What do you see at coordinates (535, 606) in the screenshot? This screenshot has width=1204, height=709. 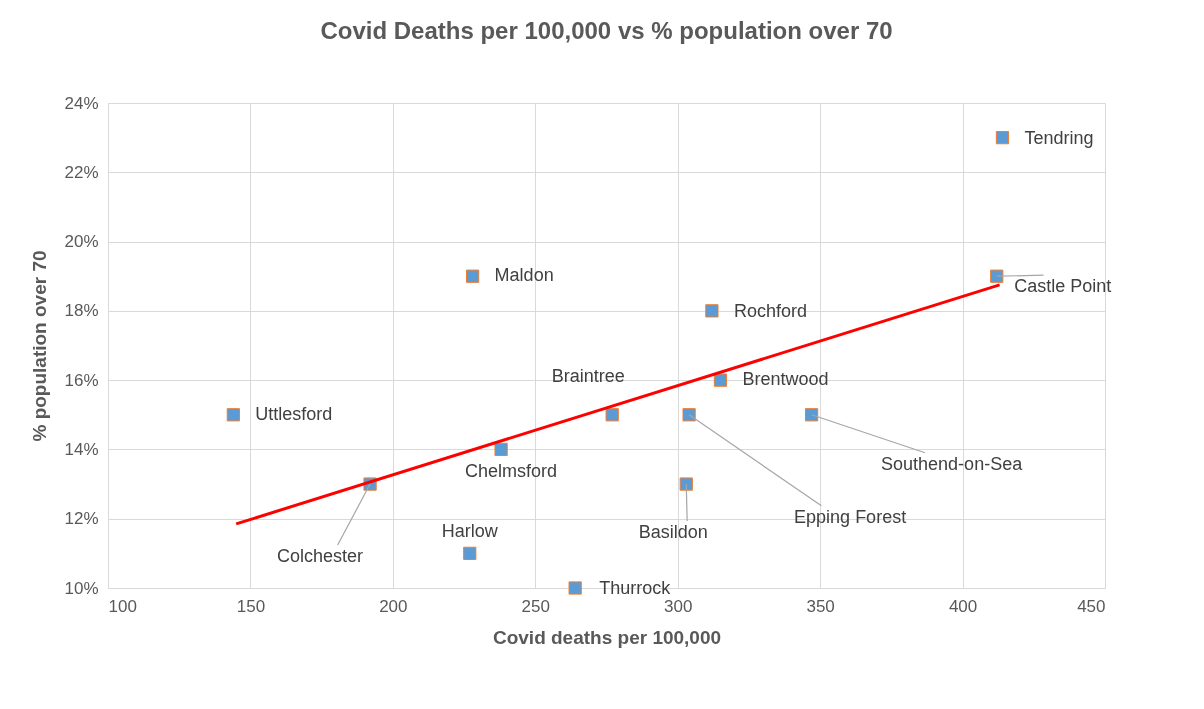 I see `x-tick-label: 250` at bounding box center [535, 606].